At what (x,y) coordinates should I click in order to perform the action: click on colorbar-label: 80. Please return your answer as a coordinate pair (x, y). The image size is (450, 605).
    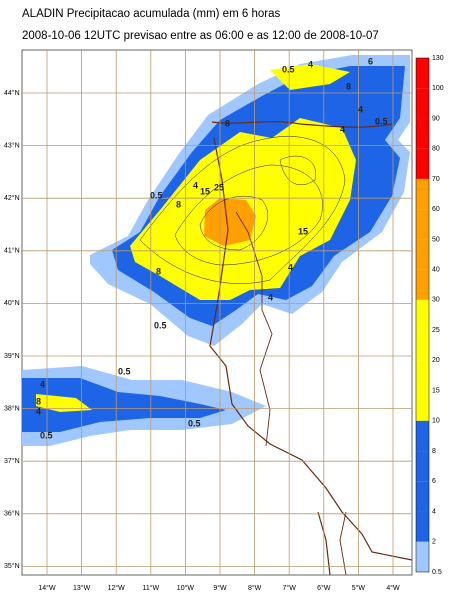
    Looking at the image, I should click on (436, 149).